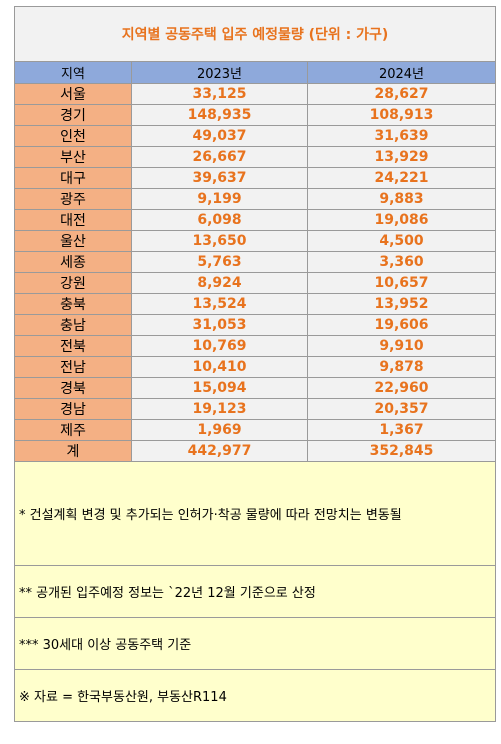  I want to click on region-cell: 제주, so click(73, 430).